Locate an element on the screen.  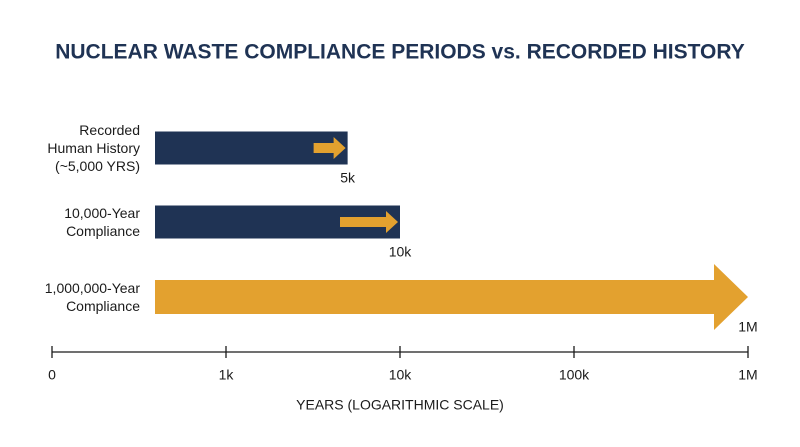
x-tick-label: 1k is located at coordinates (227, 375).